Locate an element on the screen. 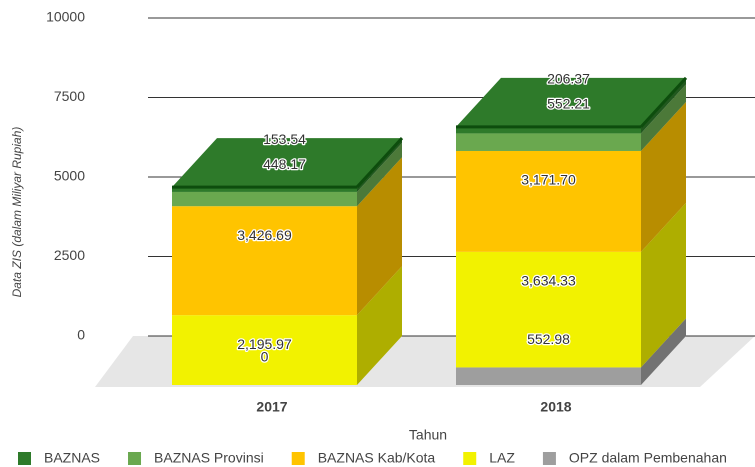  x-tick-label: 2018 is located at coordinates (555, 407).